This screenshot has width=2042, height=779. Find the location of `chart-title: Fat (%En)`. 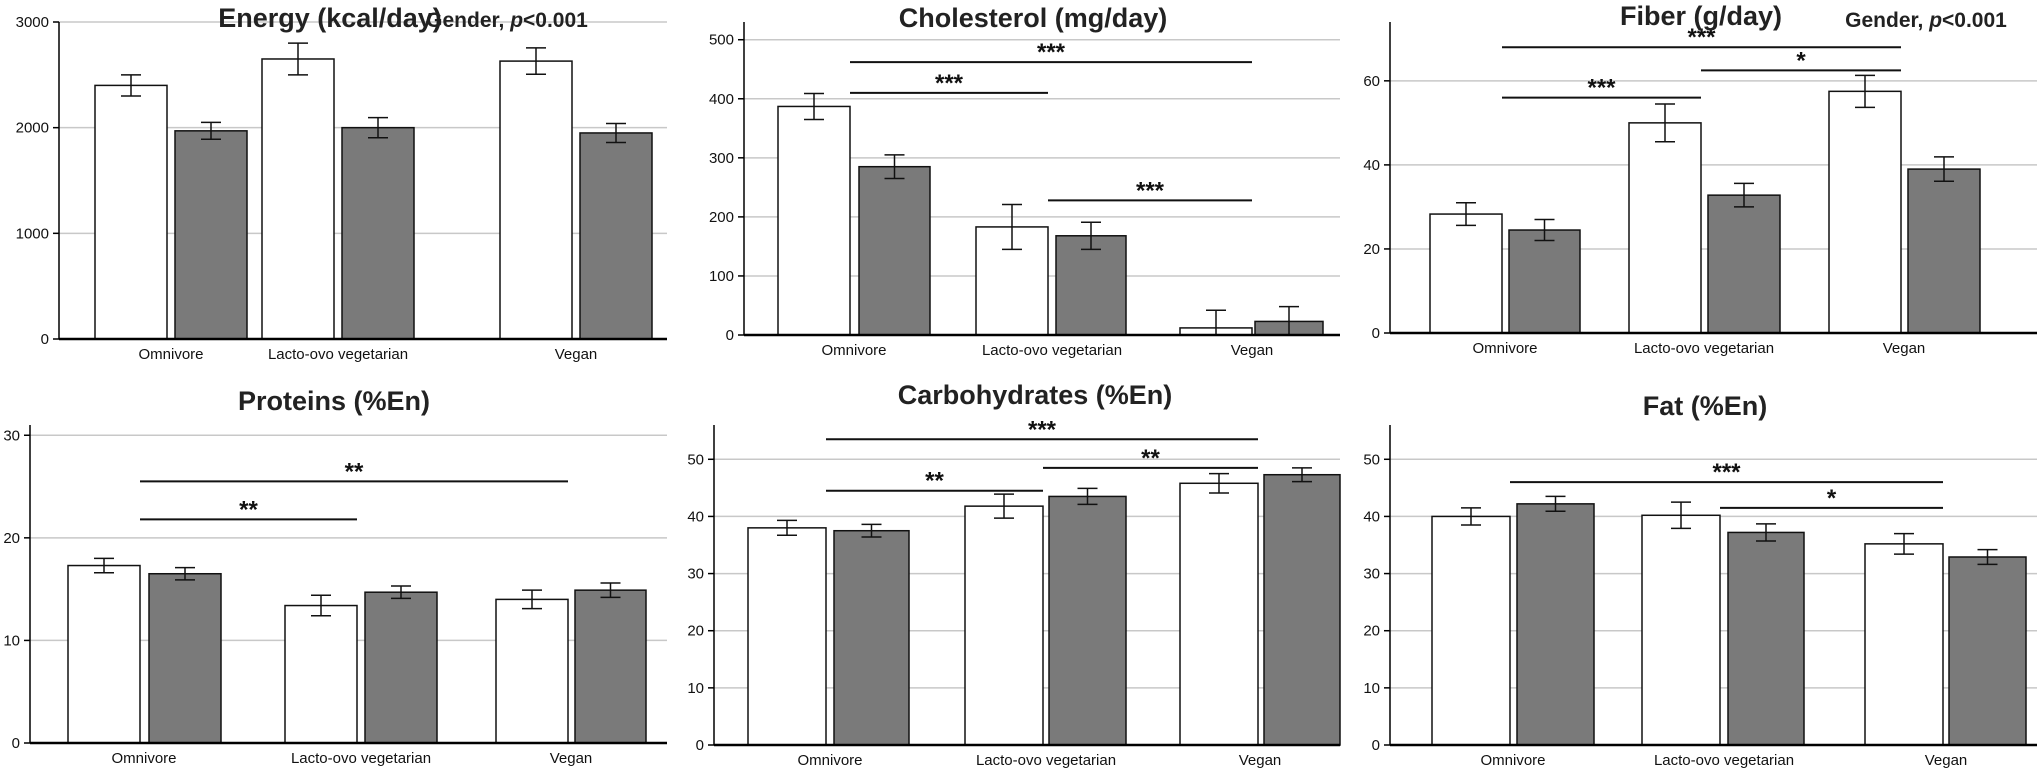

chart-title: Fat (%En) is located at coordinates (1705, 406).